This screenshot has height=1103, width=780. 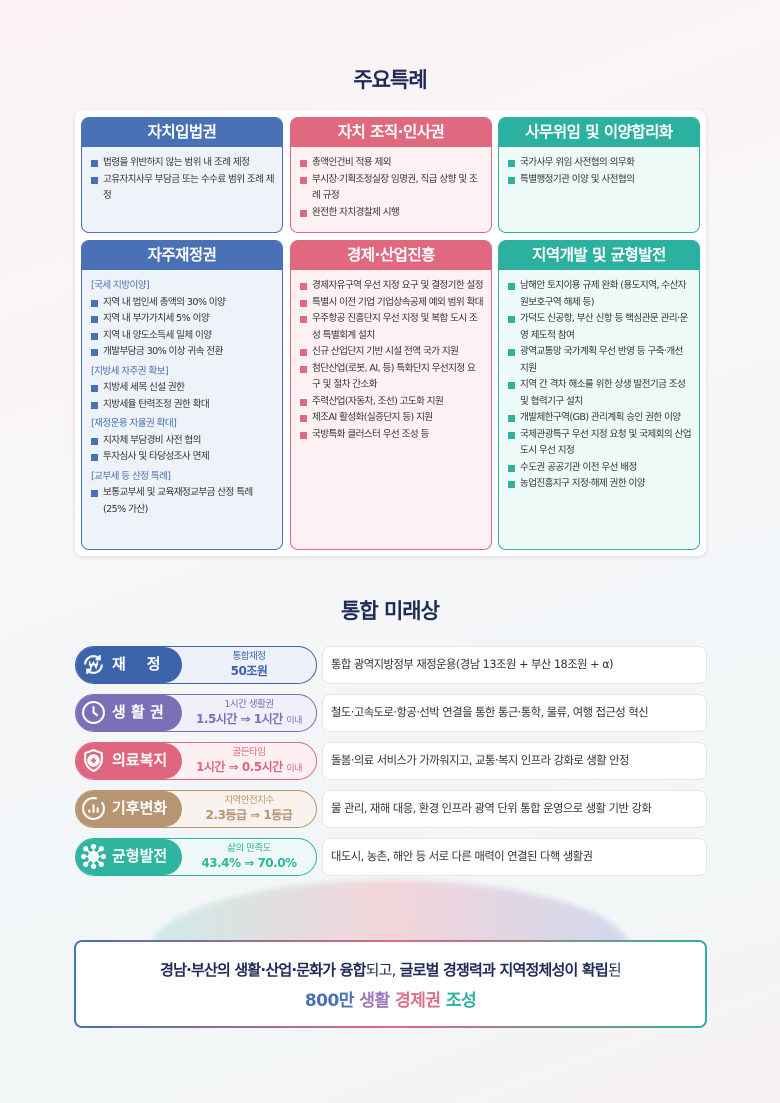 I want to click on vision-label: 균형발전, so click(x=129, y=857).